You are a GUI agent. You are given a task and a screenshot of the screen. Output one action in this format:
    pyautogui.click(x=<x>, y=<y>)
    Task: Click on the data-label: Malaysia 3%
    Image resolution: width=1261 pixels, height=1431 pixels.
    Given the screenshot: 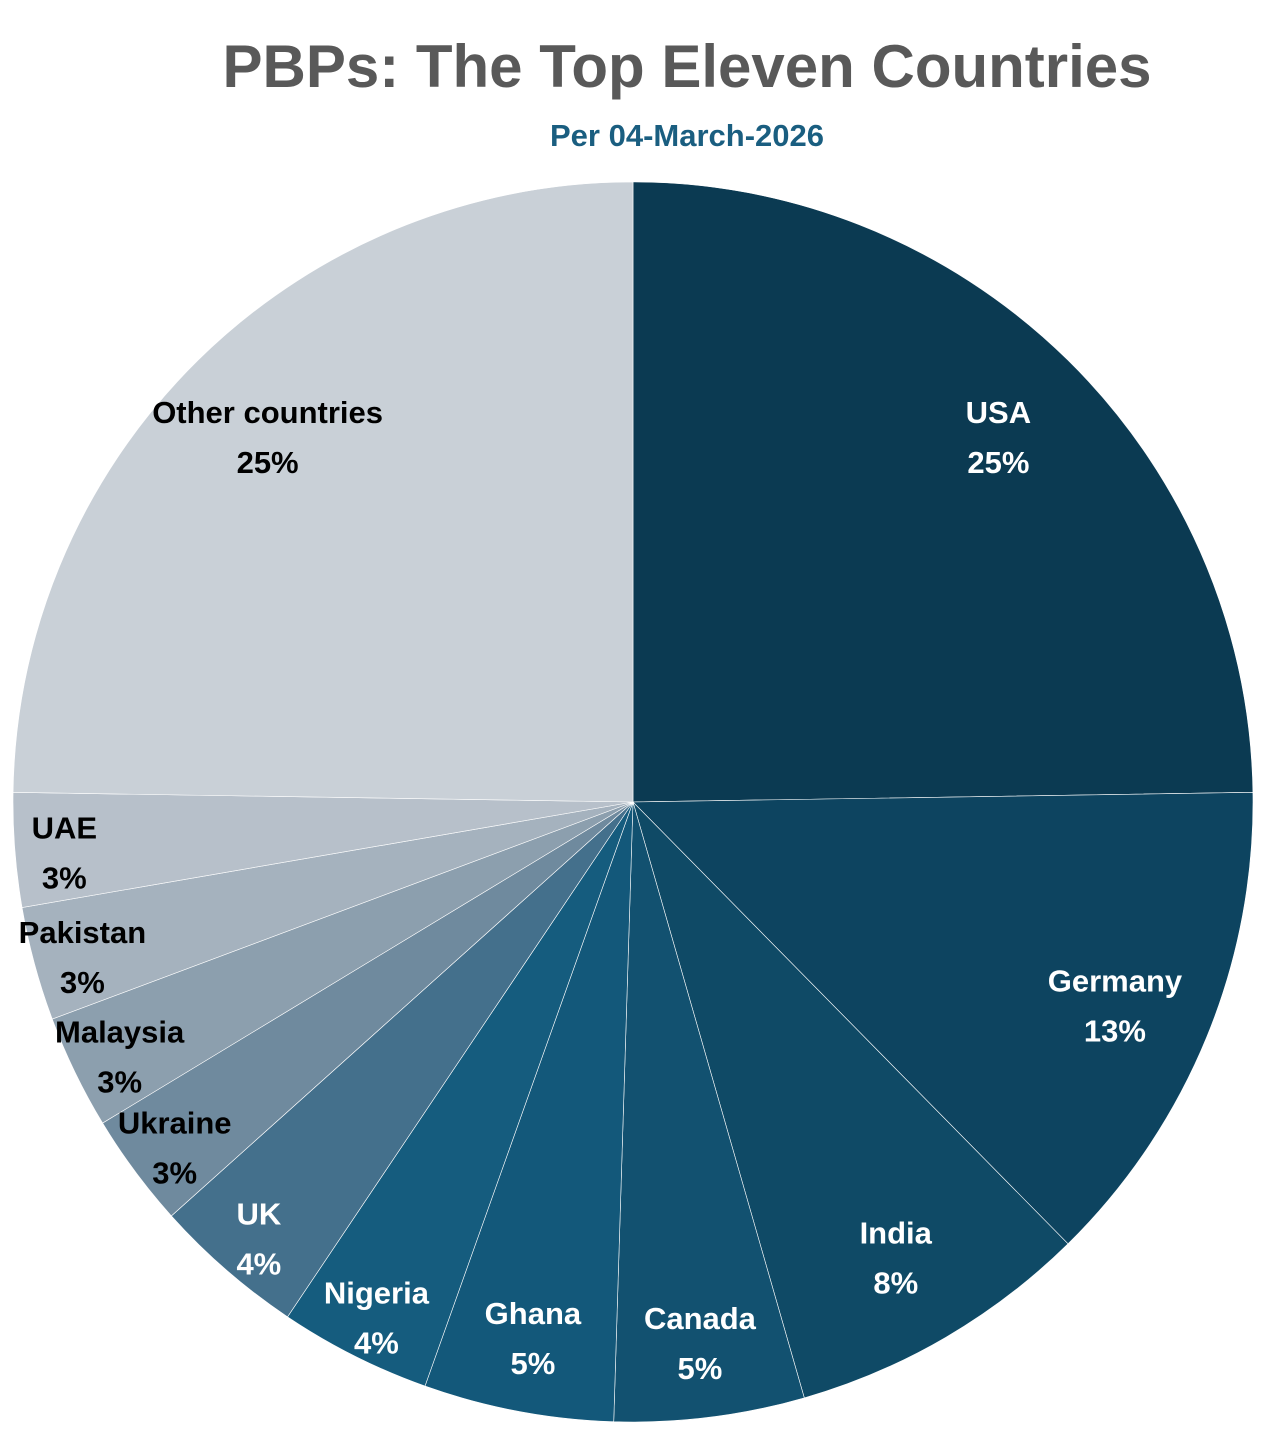 What is the action you would take?
    pyautogui.click(x=120, y=1057)
    